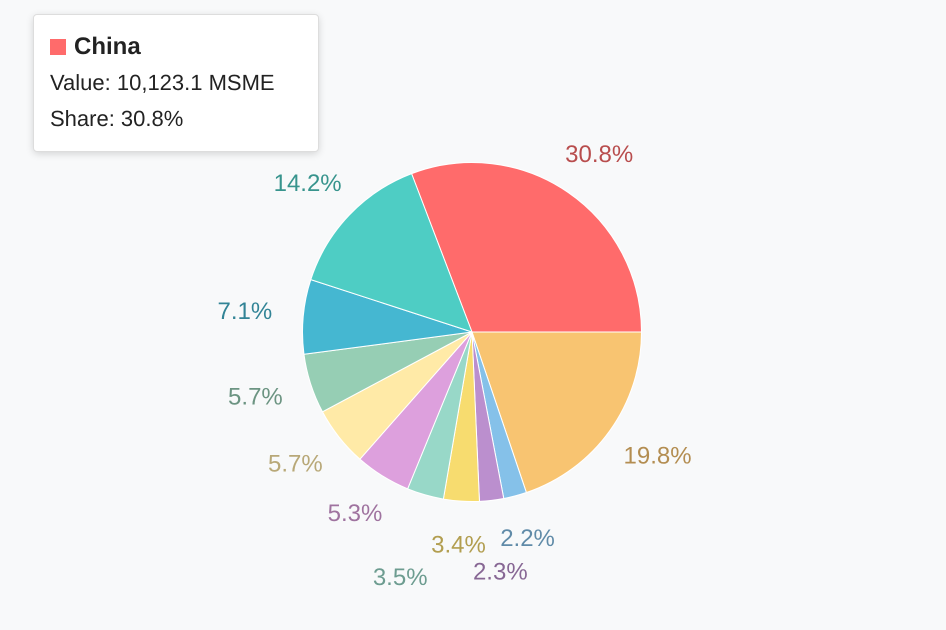 The image size is (946, 630). I want to click on data-label: 2.2%, so click(527, 538).